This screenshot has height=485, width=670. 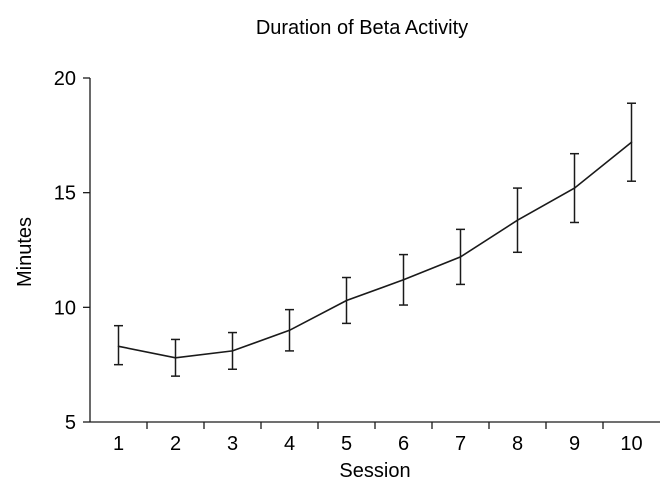 What do you see at coordinates (460, 444) in the screenshot?
I see `x-tick-label: 7` at bounding box center [460, 444].